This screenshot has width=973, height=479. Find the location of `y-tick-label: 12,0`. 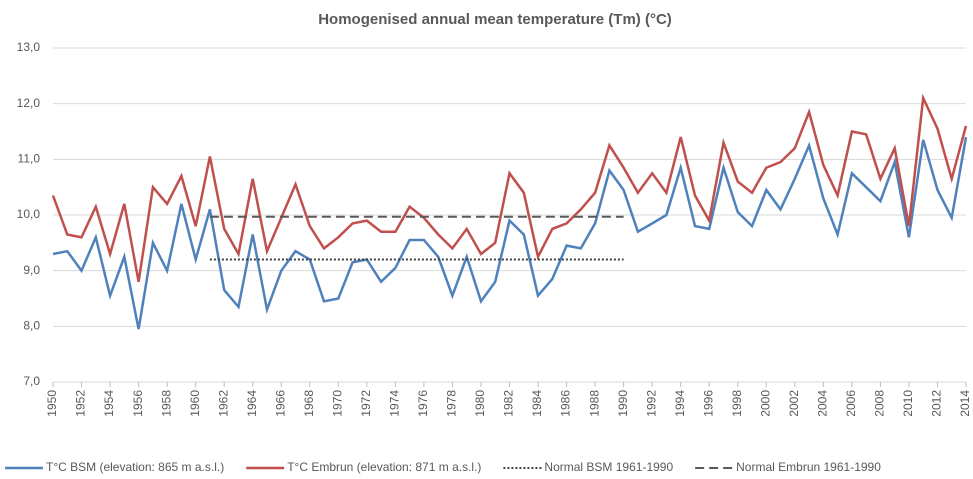

y-tick-label: 12,0 is located at coordinates (29, 103).